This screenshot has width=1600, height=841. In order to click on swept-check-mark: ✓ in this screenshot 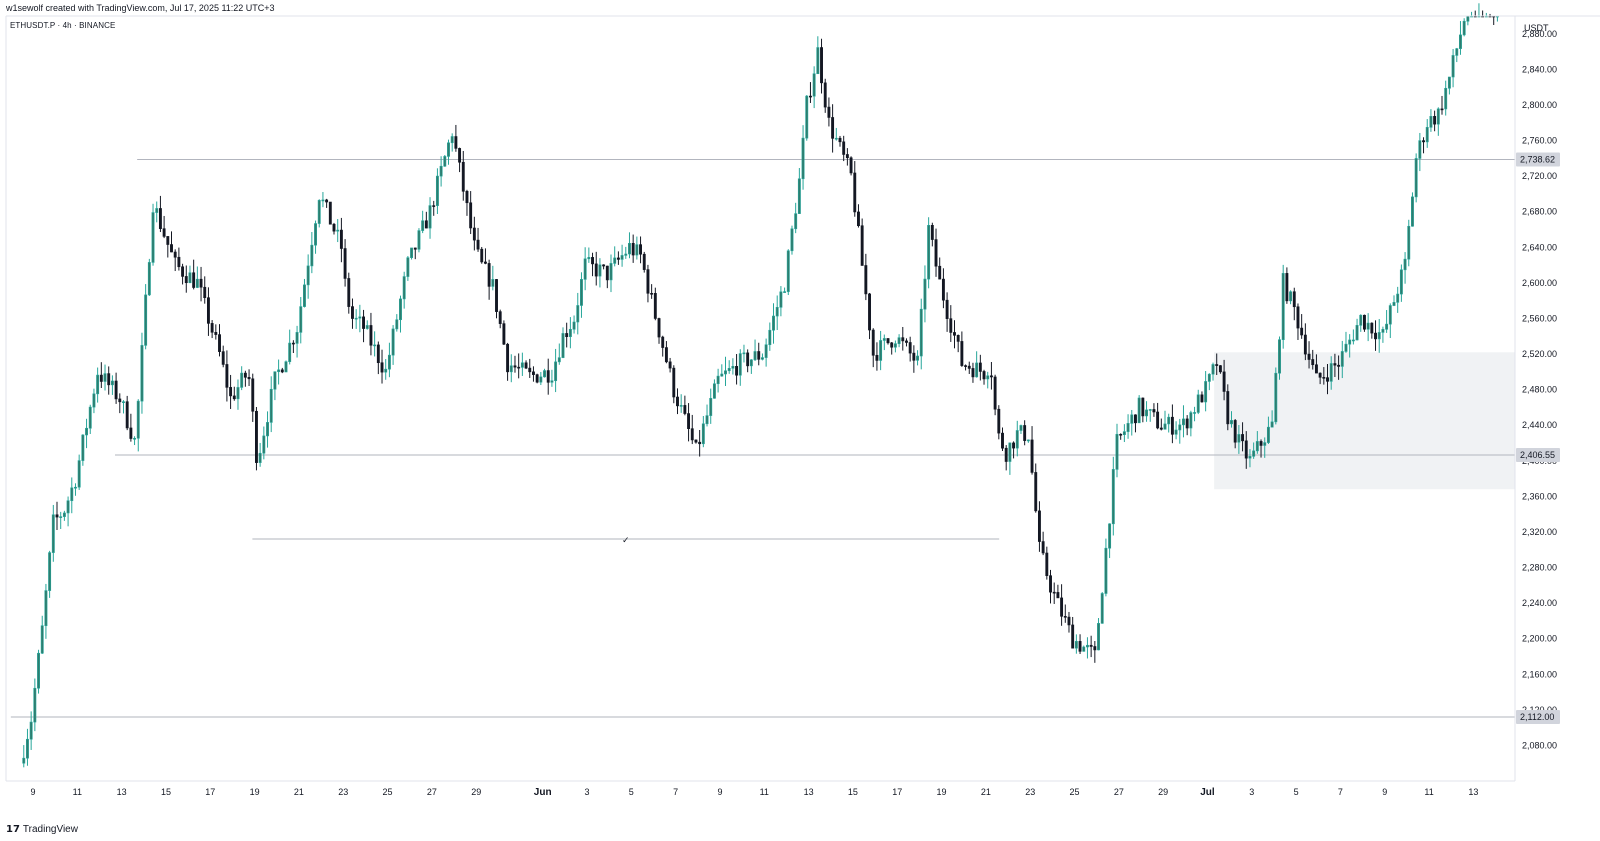, I will do `click(626, 540)`.